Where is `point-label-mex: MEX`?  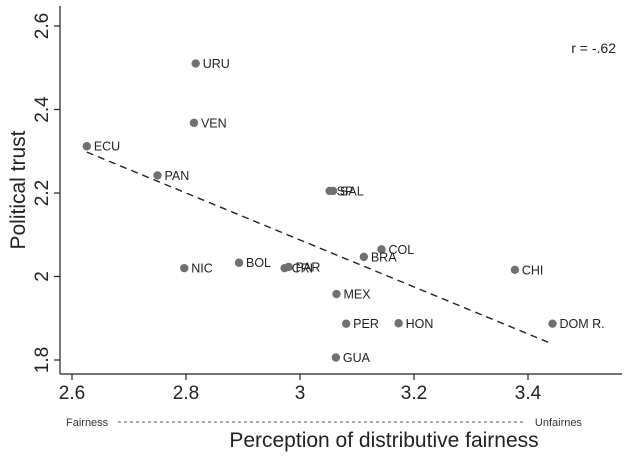
point-label-mex: MEX is located at coordinates (357, 295).